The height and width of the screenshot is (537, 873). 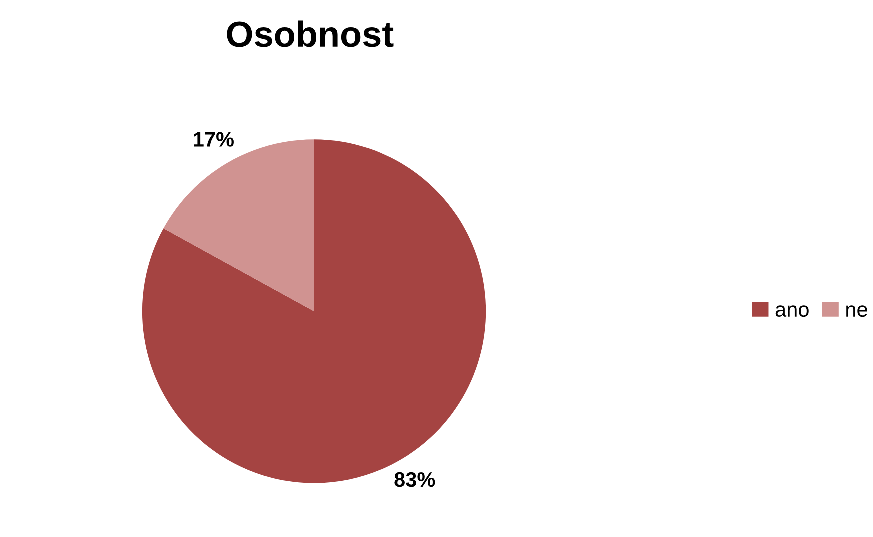 What do you see at coordinates (214, 139) in the screenshot?
I see `data-label: 17%` at bounding box center [214, 139].